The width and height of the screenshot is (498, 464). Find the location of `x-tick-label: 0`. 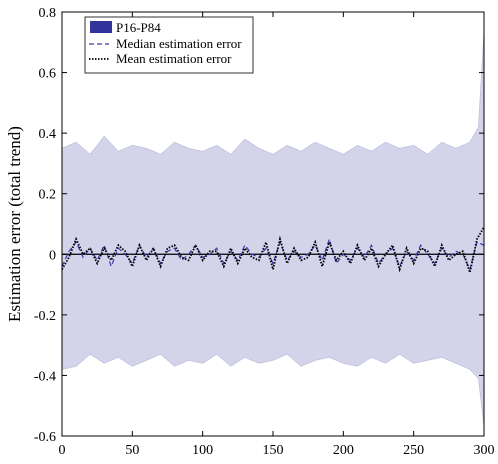

x-tick-label: 0 is located at coordinates (62, 450).